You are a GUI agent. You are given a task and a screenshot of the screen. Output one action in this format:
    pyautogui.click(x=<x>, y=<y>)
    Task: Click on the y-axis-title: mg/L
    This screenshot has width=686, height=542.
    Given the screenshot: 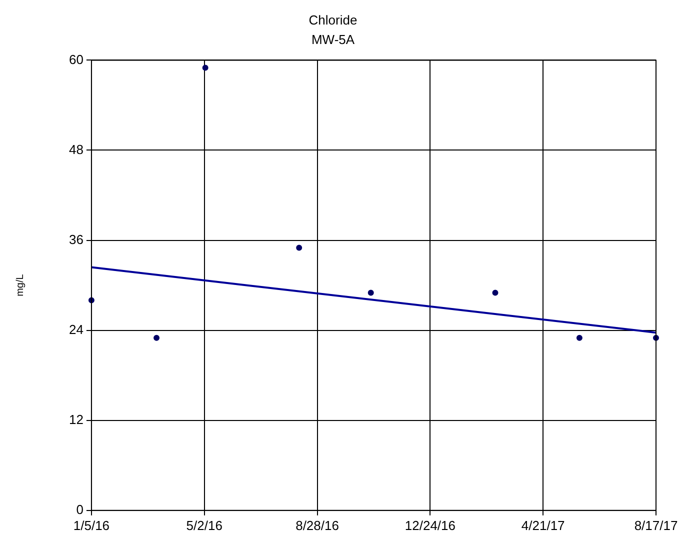 What is the action you would take?
    pyautogui.click(x=20, y=285)
    